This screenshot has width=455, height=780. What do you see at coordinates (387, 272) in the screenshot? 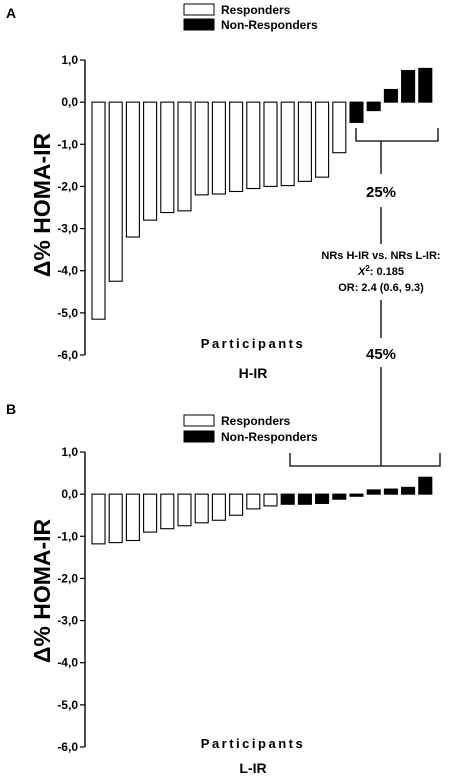
I see `chi-value: : 0.185` at bounding box center [387, 272].